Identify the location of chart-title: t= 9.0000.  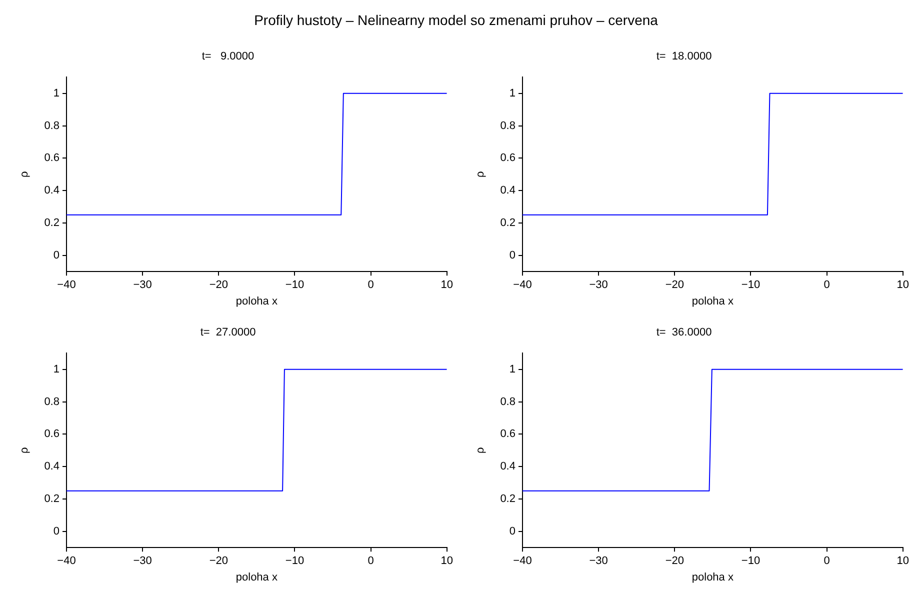
(228, 56).